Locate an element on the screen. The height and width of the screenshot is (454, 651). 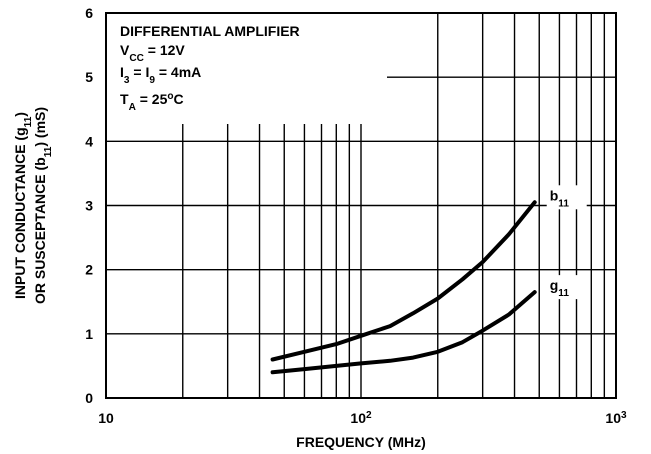
series-label-g11: g11 is located at coordinates (560, 288).